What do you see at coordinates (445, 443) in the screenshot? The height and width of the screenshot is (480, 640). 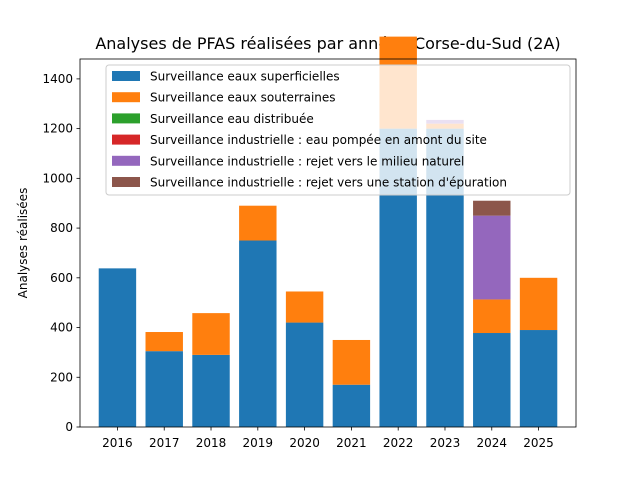 I see `x-tick-label-2023: 2023` at bounding box center [445, 443].